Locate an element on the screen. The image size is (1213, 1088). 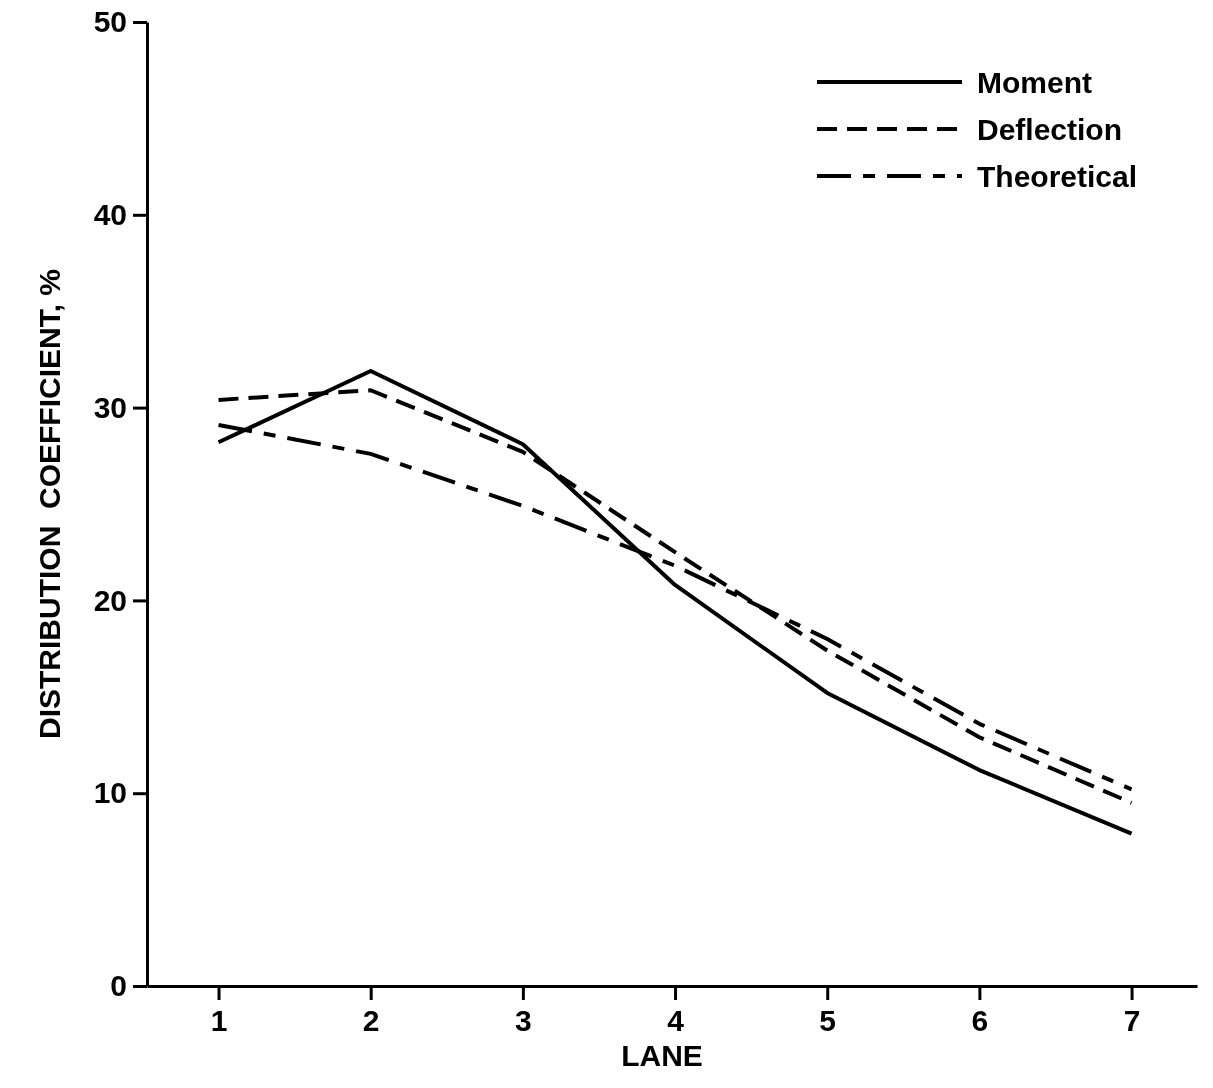
x-tick-label: 2 is located at coordinates (371, 1021).